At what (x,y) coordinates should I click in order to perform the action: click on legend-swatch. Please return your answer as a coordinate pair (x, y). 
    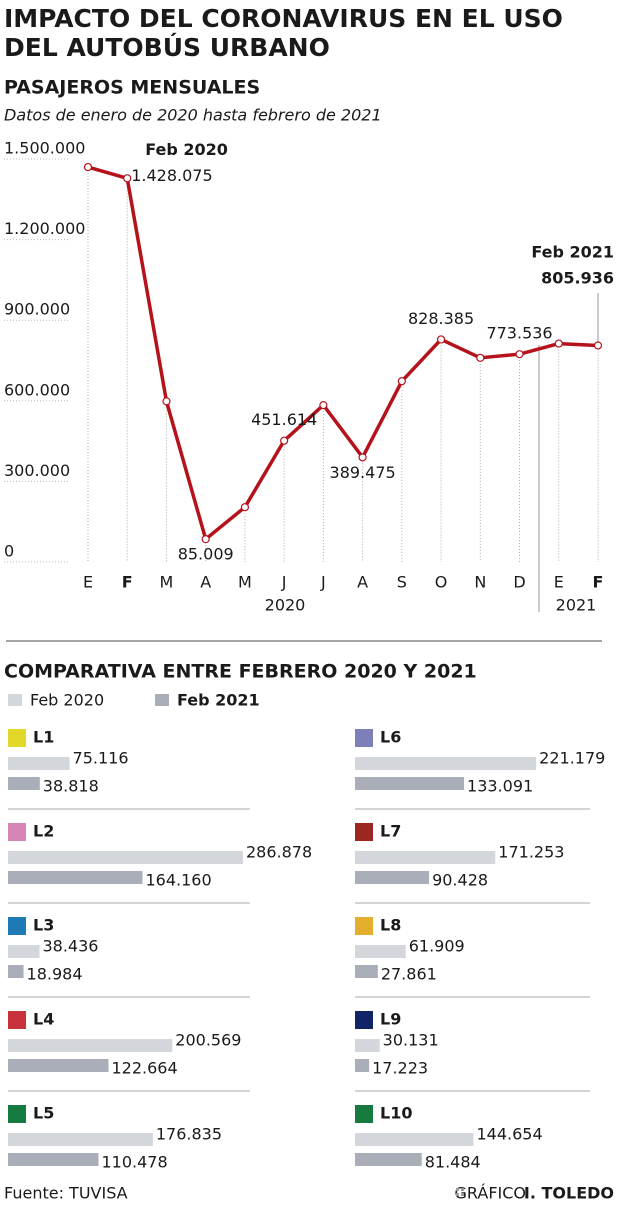
    Looking at the image, I should click on (162, 700).